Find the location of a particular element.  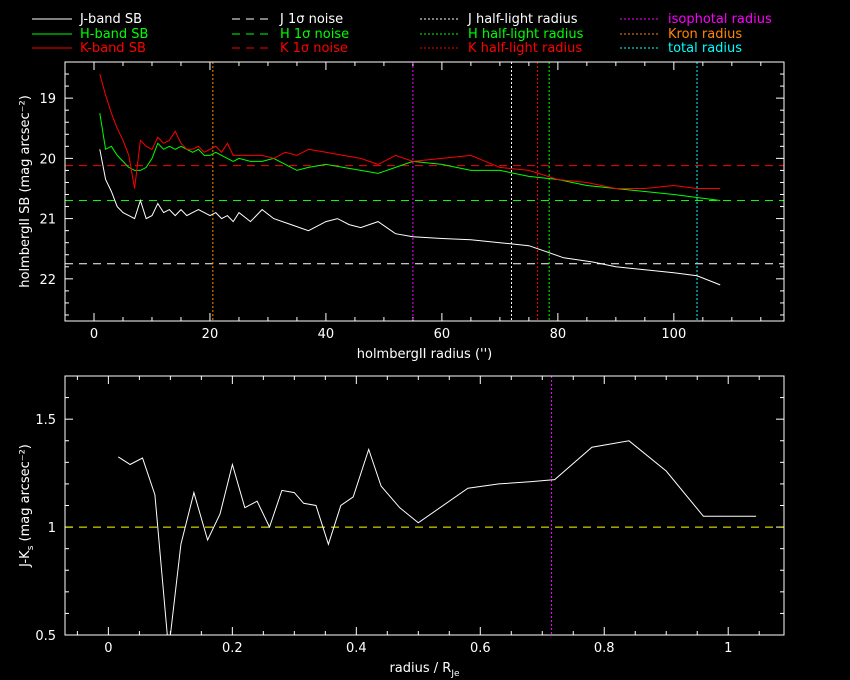

x-tick-label: 1 is located at coordinates (728, 648).